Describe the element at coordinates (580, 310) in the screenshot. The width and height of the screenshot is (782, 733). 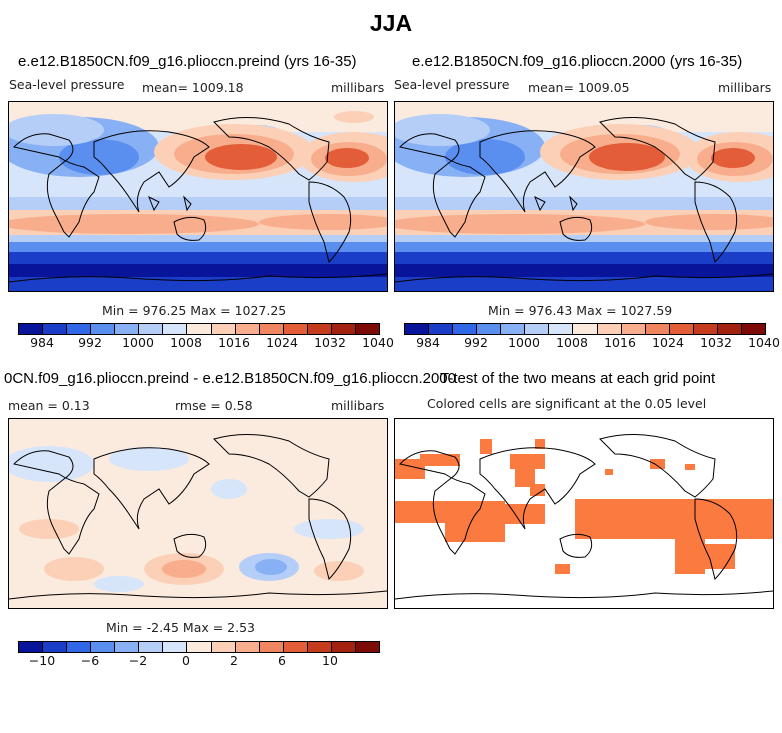
I see `panel2-minmax: Min = 976.43 Max = 1027.59` at that location.